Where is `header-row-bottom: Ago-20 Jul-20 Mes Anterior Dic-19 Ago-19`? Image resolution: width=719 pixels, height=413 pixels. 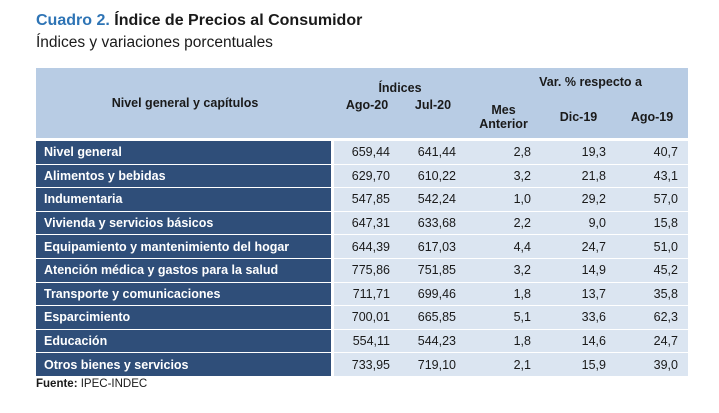
header-row-bottom: Ago-20 Jul-20 Mes Anterior Dic-19 Ago-19 is located at coordinates (362, 116).